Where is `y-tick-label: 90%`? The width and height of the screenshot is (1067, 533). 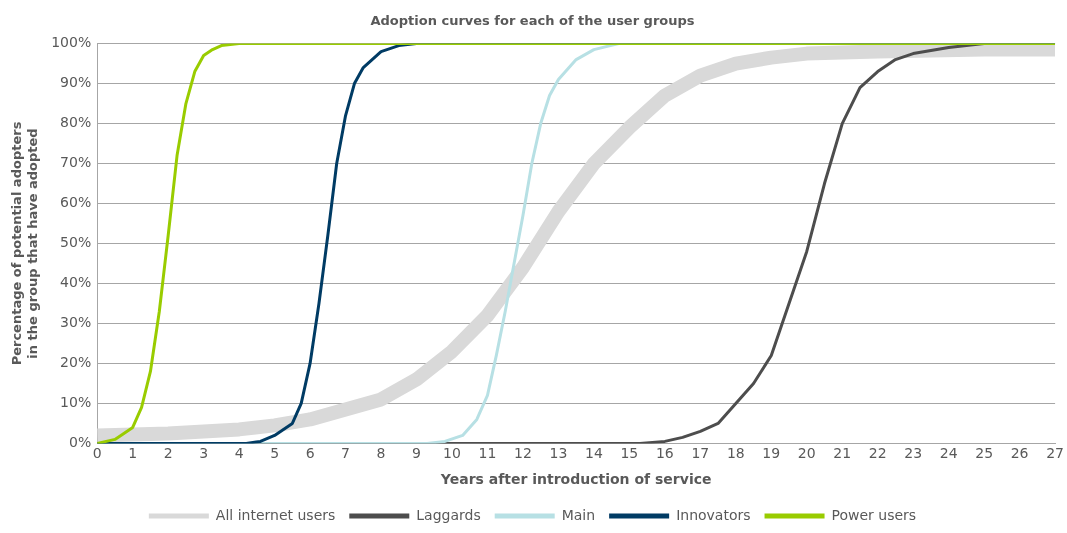 y-tick-label: 90% is located at coordinates (76, 82).